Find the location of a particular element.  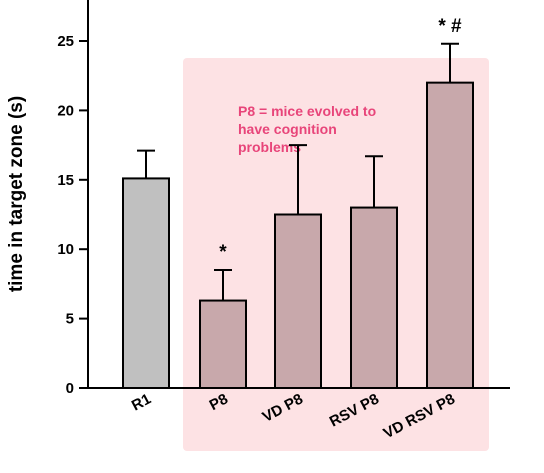

y-axis-label: time in target zone (s) is located at coordinates (16, 194).